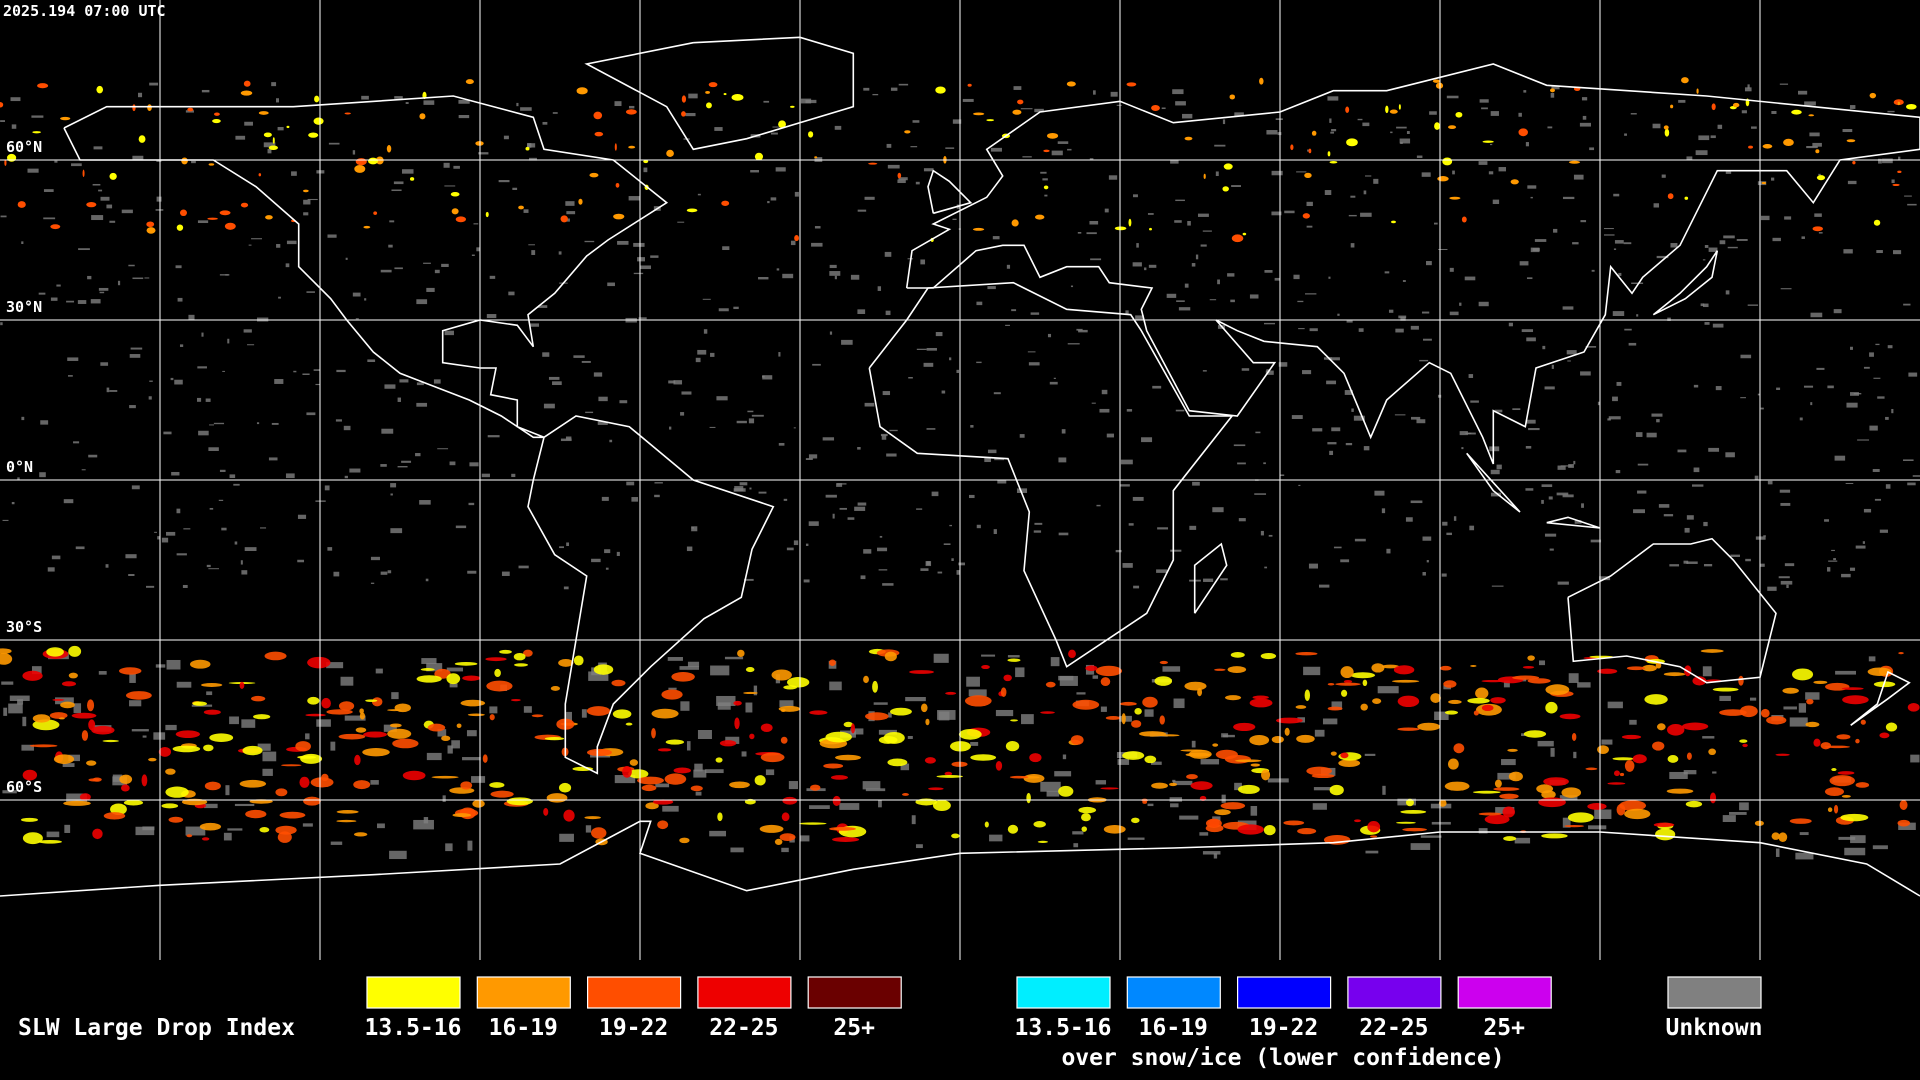  I want to click on legend-label: 25+, so click(1504, 1028).